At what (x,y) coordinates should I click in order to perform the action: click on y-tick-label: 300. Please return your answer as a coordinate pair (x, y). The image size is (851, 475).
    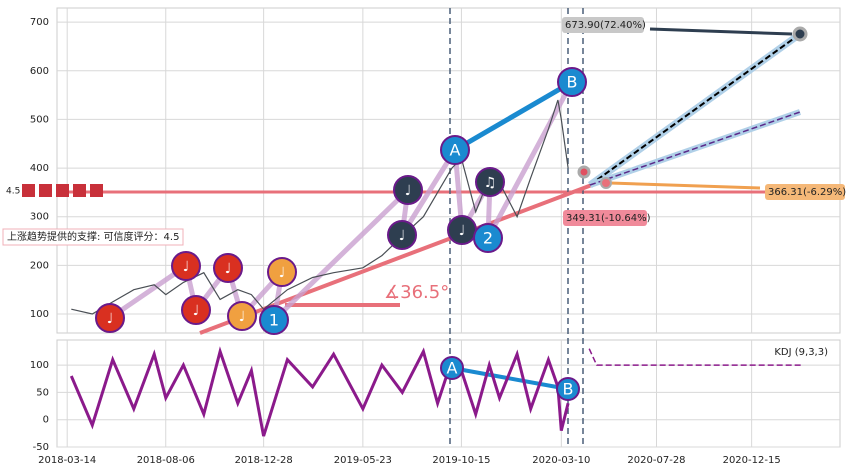
    Looking at the image, I should click on (39, 217).